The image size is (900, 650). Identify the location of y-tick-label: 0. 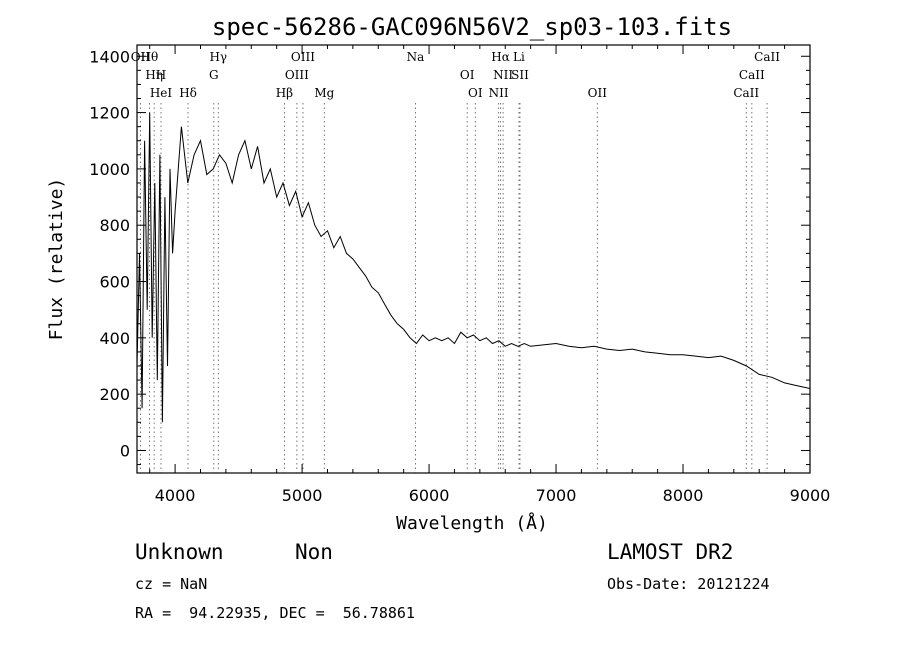
(125, 450).